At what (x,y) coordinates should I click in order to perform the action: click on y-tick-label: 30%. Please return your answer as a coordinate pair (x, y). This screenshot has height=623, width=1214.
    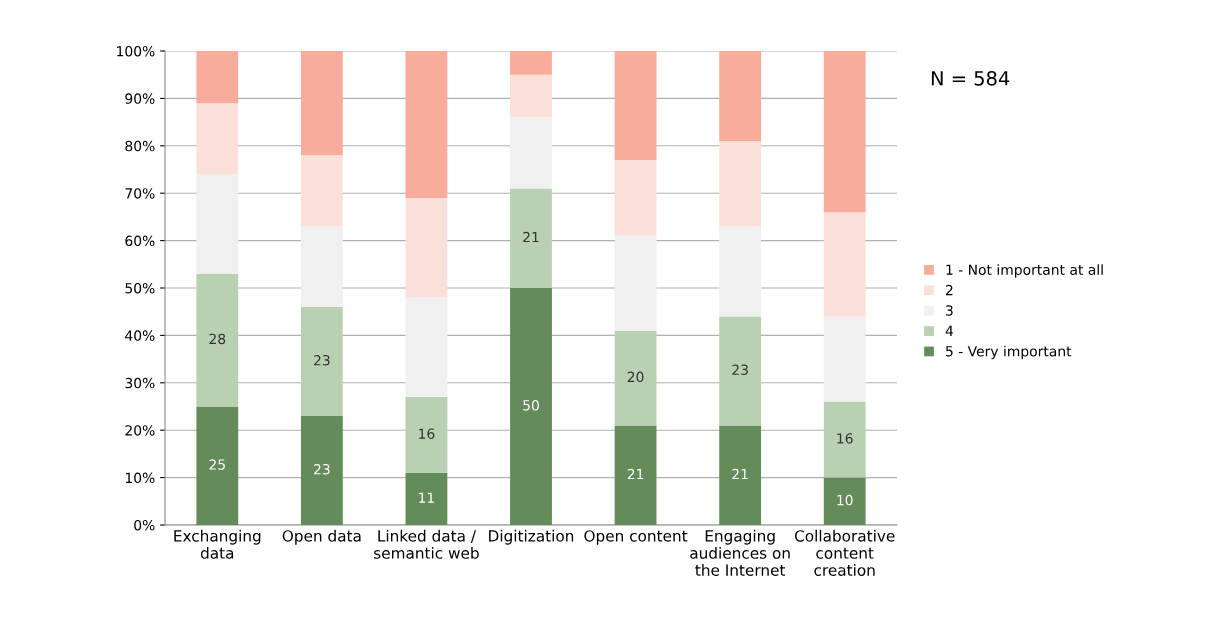
    Looking at the image, I should click on (140, 383).